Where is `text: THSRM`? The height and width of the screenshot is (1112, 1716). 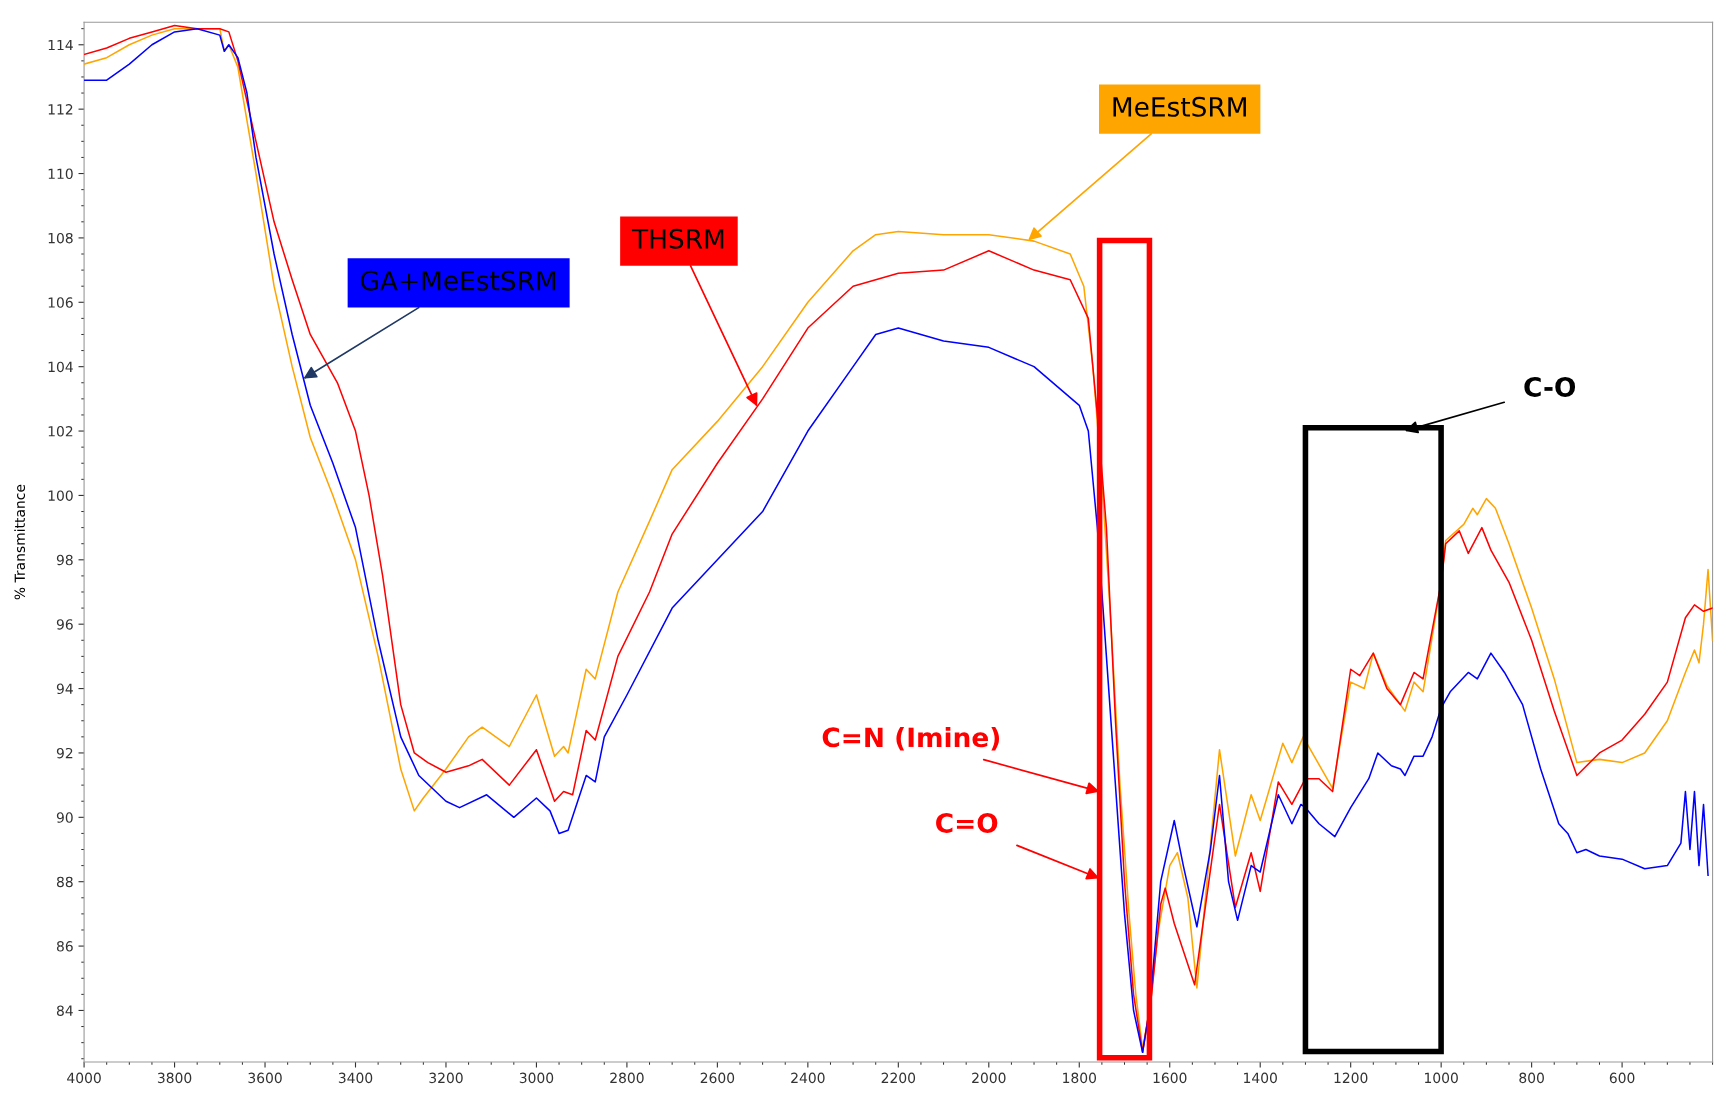 text: THSRM is located at coordinates (677, 238).